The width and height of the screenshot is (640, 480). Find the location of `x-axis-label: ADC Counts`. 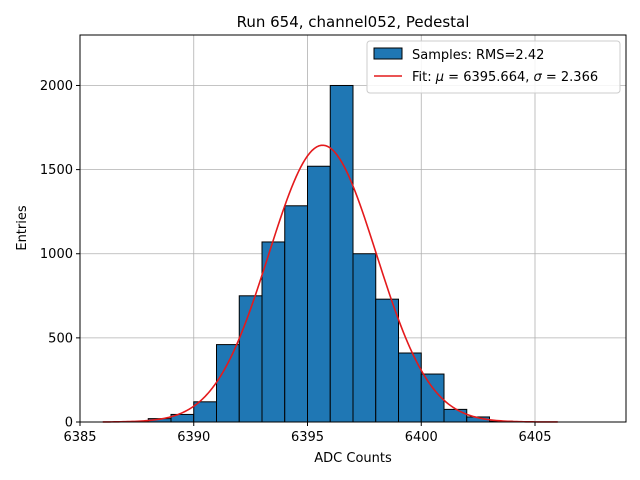

x-axis-label: ADC Counts is located at coordinates (353, 458).